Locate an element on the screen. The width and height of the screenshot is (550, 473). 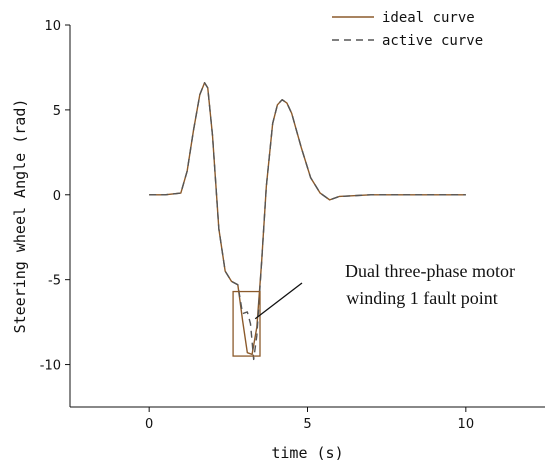
legend-label-active: active curve is located at coordinates (432, 41).